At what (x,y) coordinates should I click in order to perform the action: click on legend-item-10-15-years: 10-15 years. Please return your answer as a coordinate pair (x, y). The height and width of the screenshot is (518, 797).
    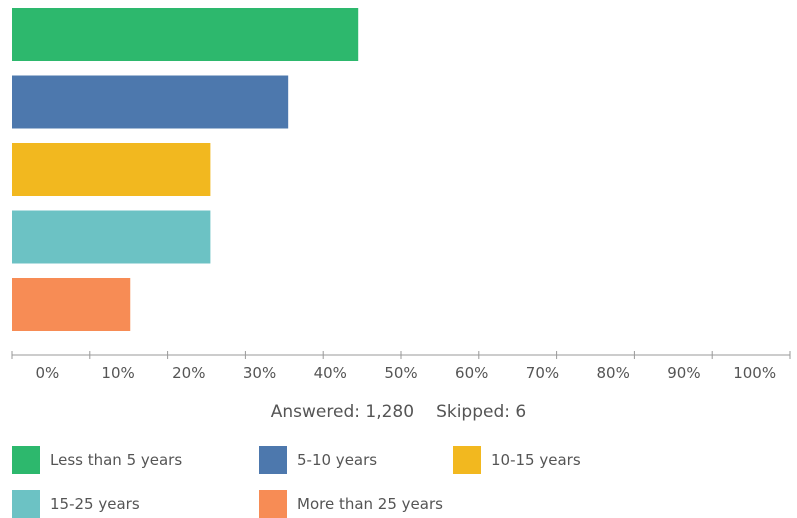
    Looking at the image, I should click on (517, 460).